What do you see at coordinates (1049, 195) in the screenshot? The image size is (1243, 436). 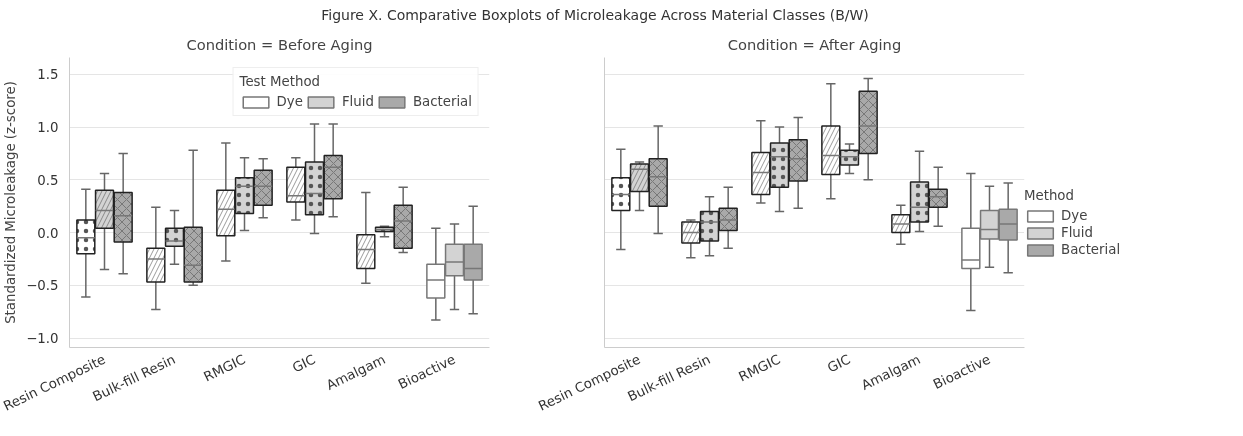 I see `legend-title: Method` at bounding box center [1049, 195].